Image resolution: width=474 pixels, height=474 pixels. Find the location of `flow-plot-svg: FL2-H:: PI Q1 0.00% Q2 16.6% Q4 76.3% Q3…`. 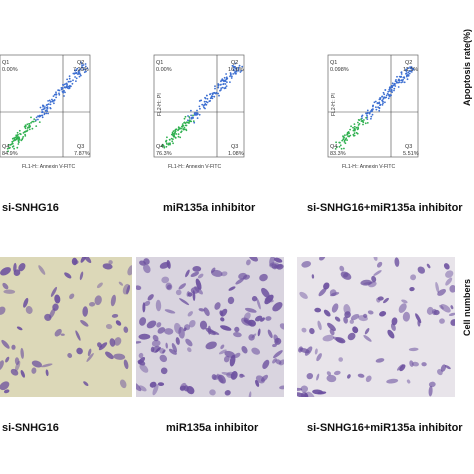

flow-plot-svg: FL2-H:: PI Q1 0.00% Q2 16.6% Q4 76.3% Q3… is located at coordinates (199, 112).